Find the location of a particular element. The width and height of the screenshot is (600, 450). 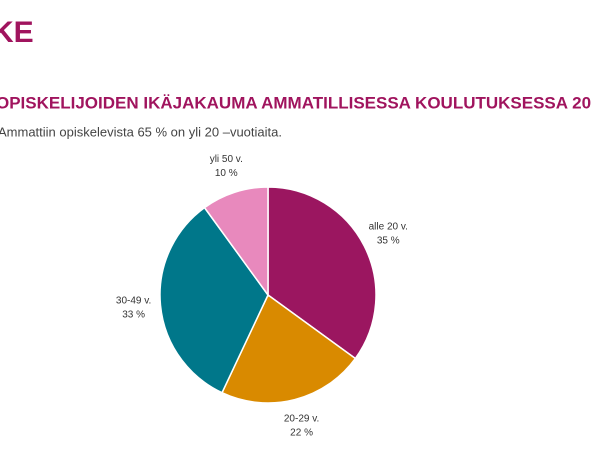

slice-value-label: 33 % is located at coordinates (133, 314).